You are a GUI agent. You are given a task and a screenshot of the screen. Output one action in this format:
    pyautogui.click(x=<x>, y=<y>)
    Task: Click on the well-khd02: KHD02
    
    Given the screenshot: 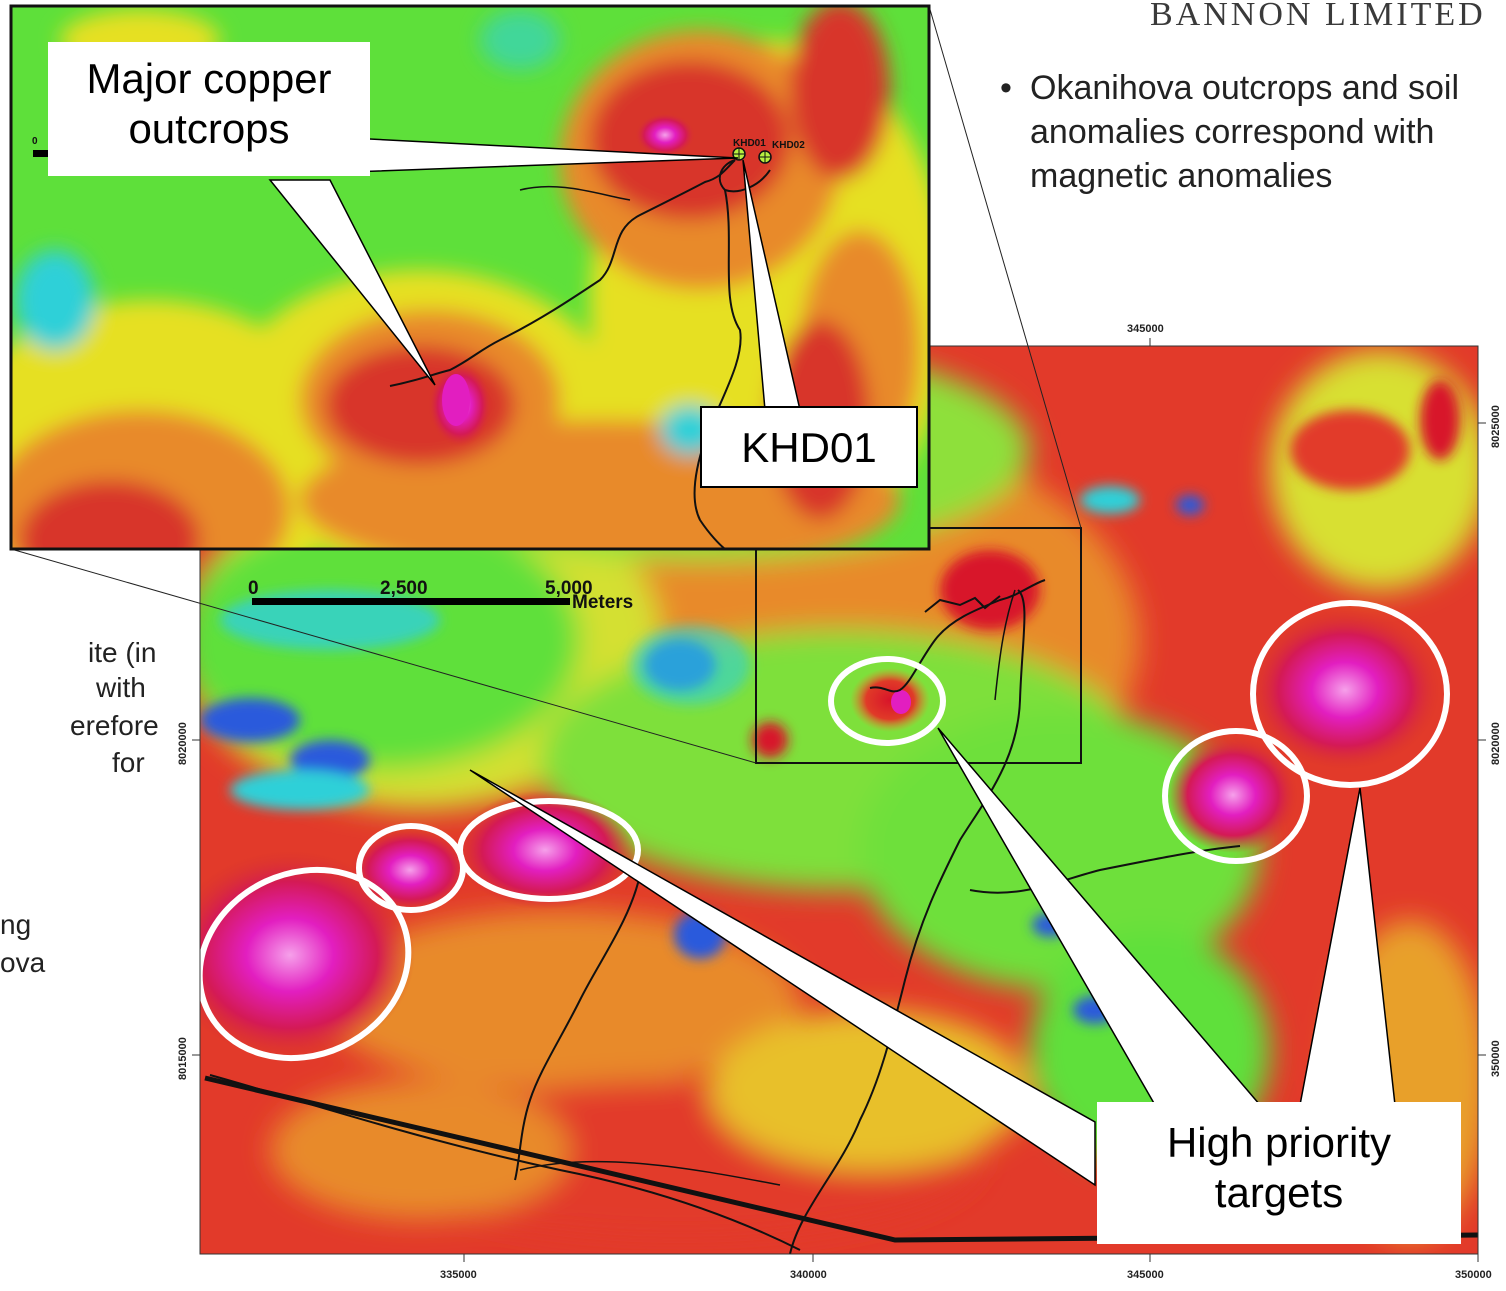 What is the action you would take?
    pyautogui.click(x=781, y=152)
    